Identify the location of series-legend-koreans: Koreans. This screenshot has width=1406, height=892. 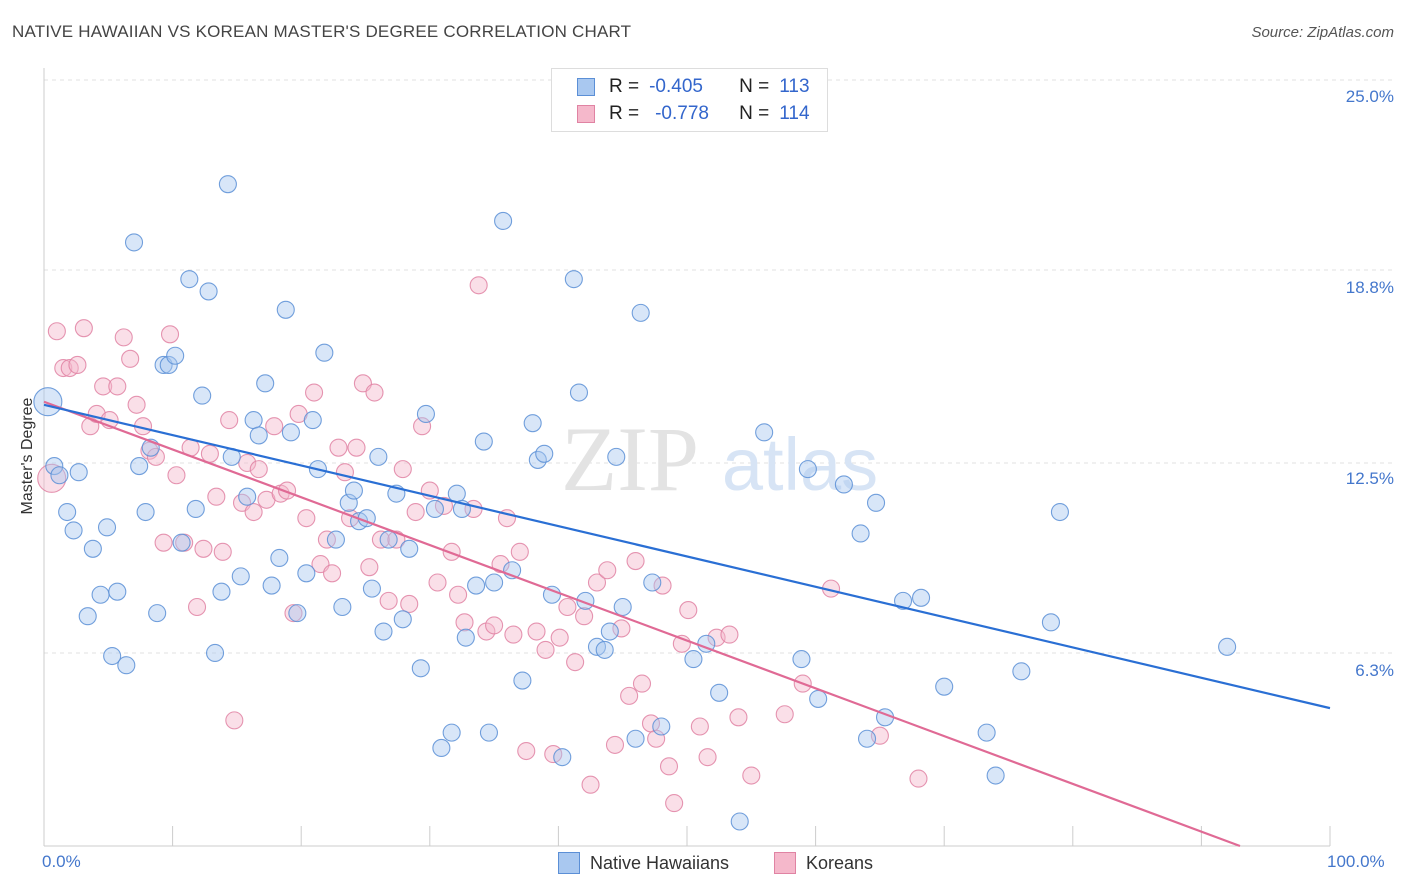
(823, 863).